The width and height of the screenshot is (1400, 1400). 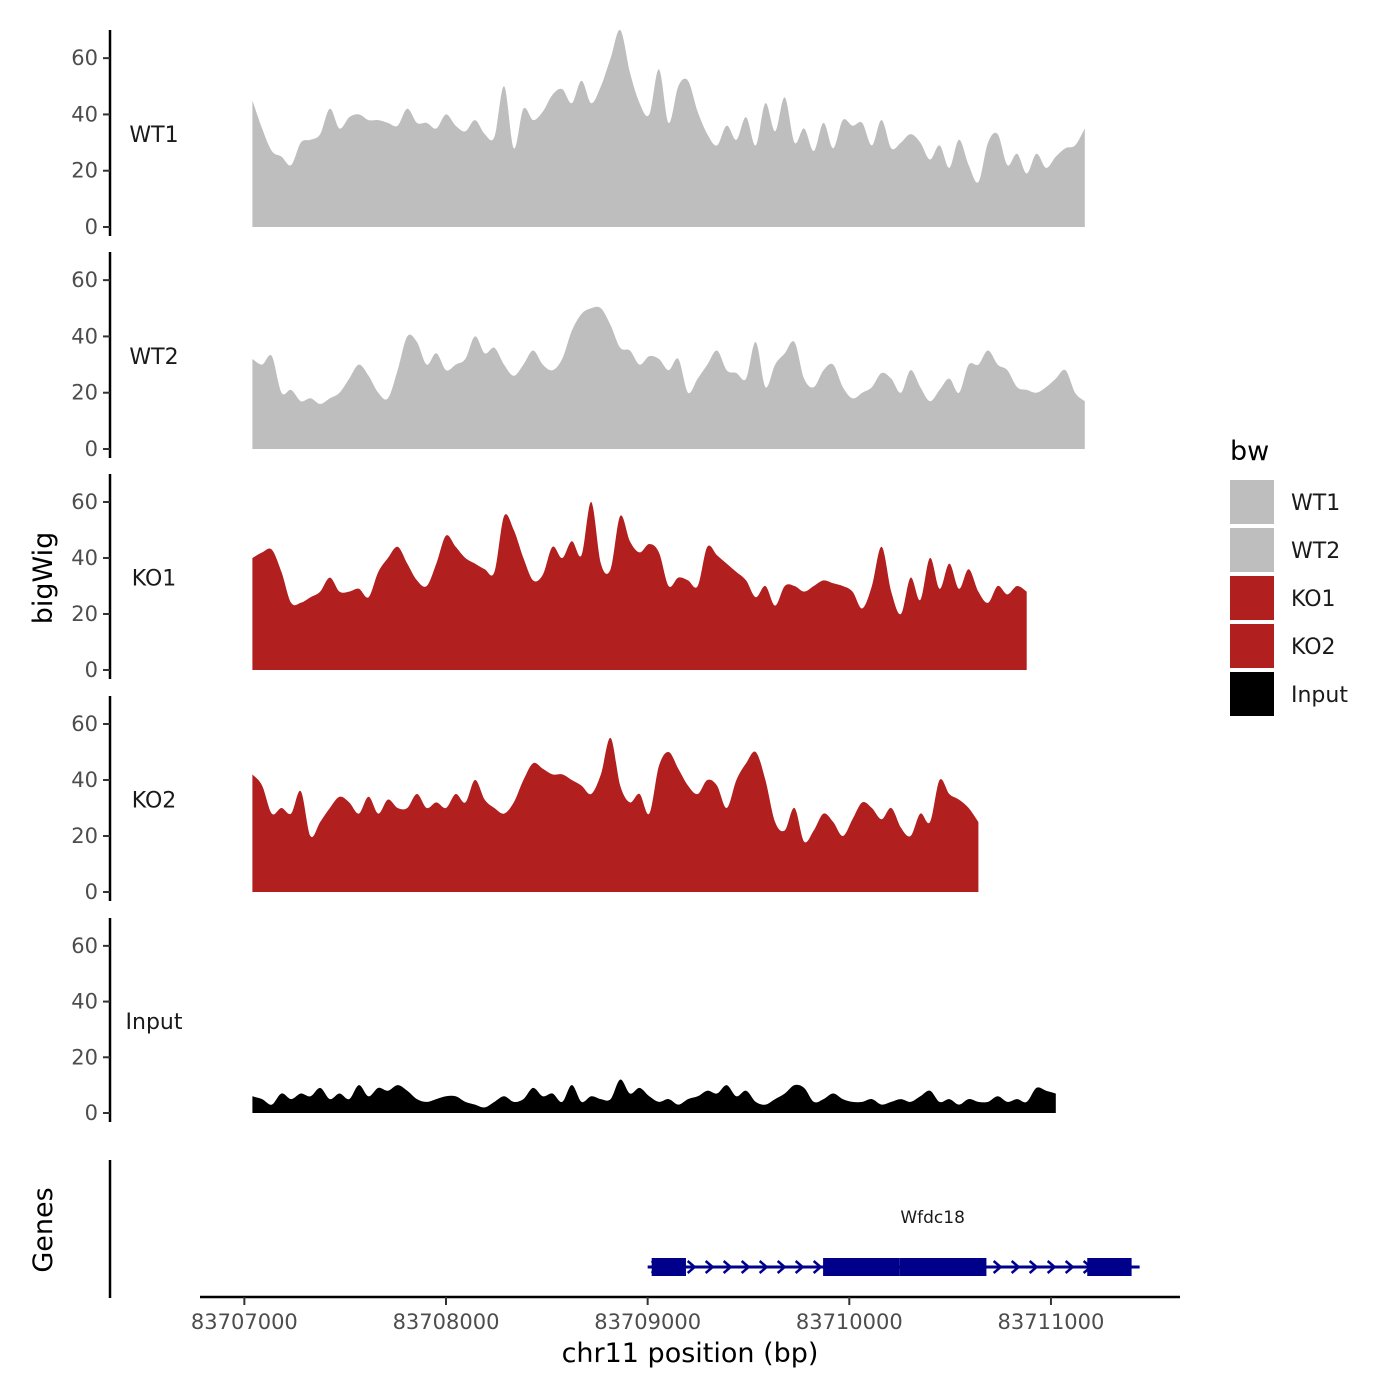 I want to click on track-wt1: 0 20 40 60 WT1, so click(x=578, y=134).